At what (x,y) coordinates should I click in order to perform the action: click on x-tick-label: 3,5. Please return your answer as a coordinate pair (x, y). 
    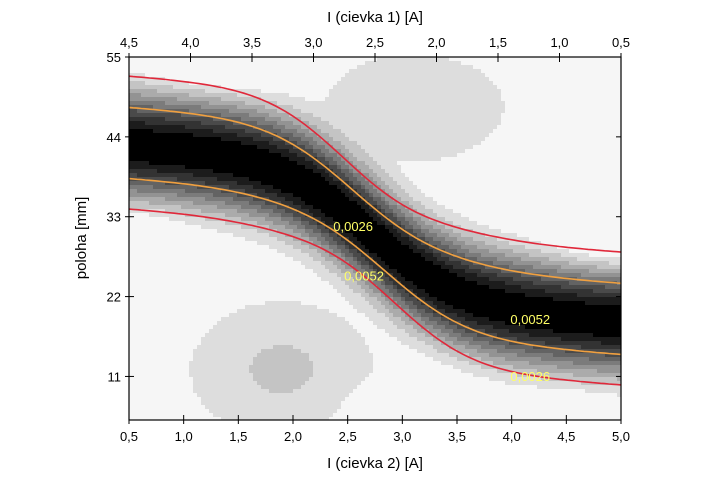
    Looking at the image, I should click on (457, 436).